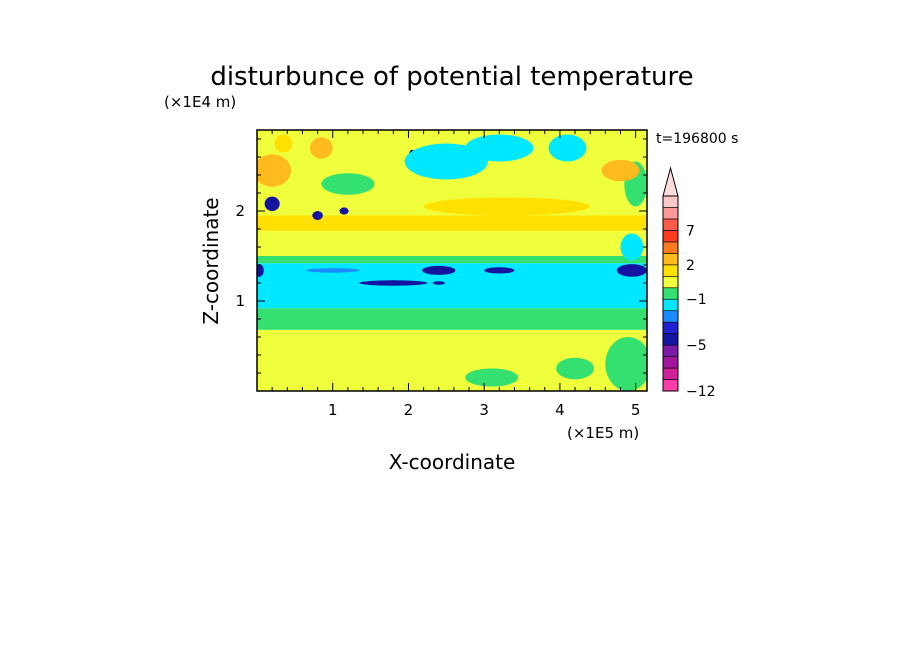 The width and height of the screenshot is (904, 654). What do you see at coordinates (451, 77) in the screenshot?
I see `chart-title: disturbunce of potential temperature` at bounding box center [451, 77].